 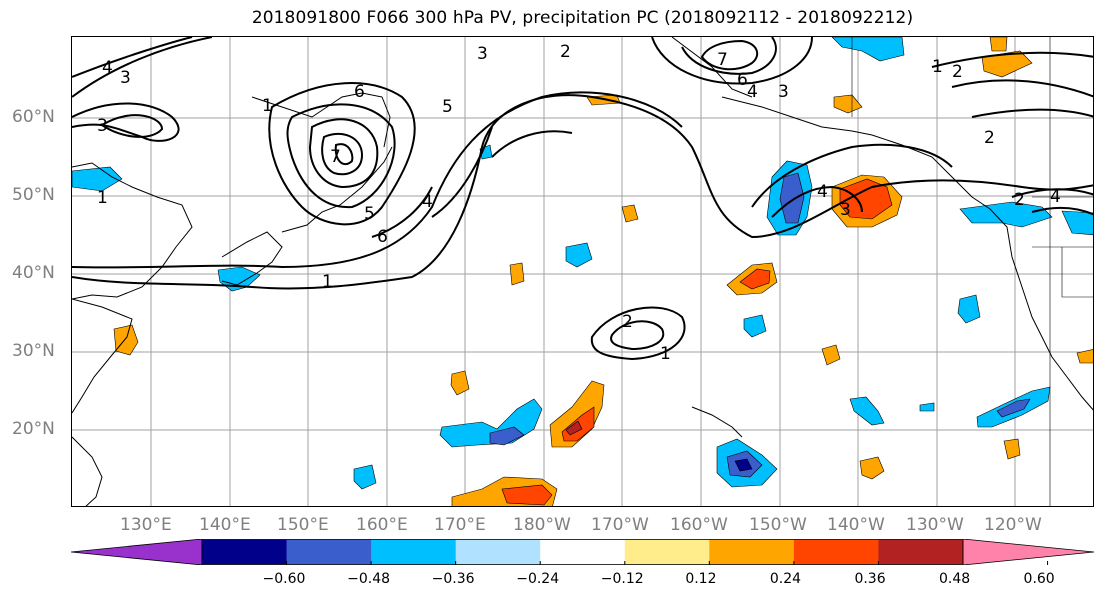 What do you see at coordinates (1013, 525) in the screenshot?
I see `longitude-label: 120°W` at bounding box center [1013, 525].